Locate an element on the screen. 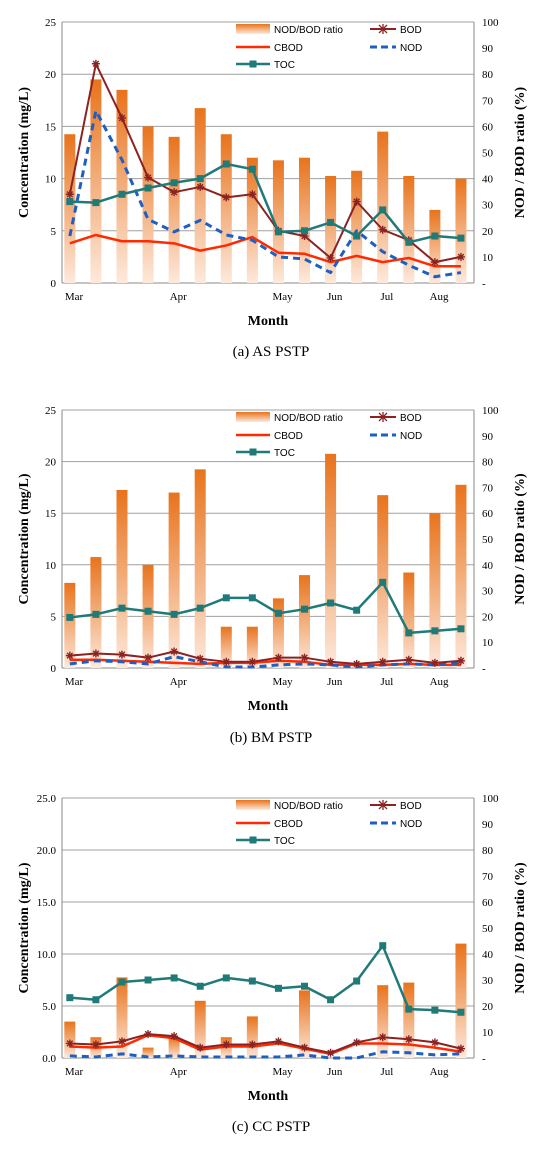 Image resolution: width=543 pixels, height=1152 pixels. legend: NOD/BOD ratio BOD CBOD NOD TOC is located at coordinates (329, 47).